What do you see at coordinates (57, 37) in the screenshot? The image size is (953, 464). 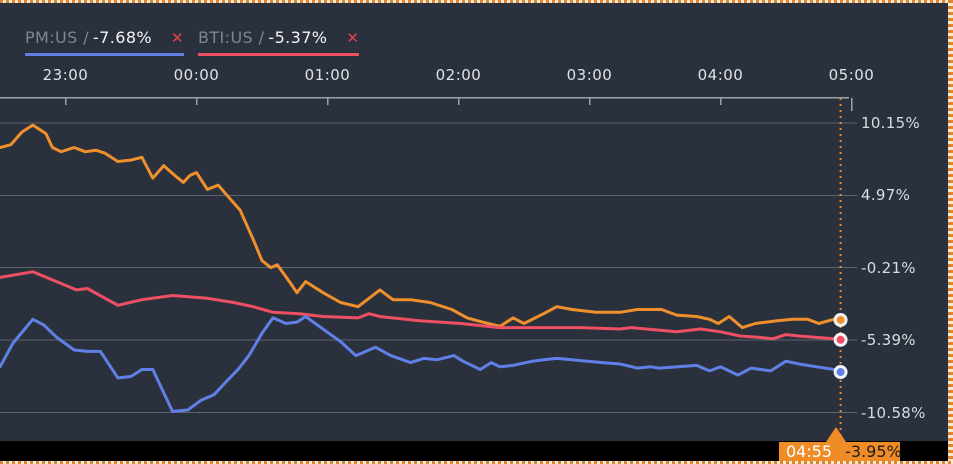 I see `legend-ticker-label: PM:US /` at bounding box center [57, 37].